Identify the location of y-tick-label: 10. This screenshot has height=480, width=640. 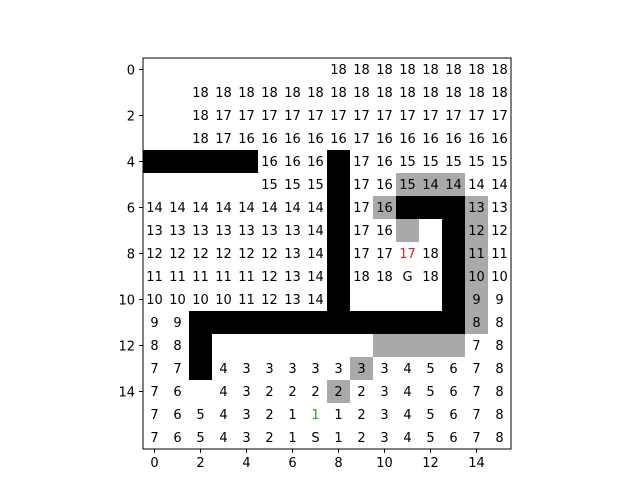
(126, 301).